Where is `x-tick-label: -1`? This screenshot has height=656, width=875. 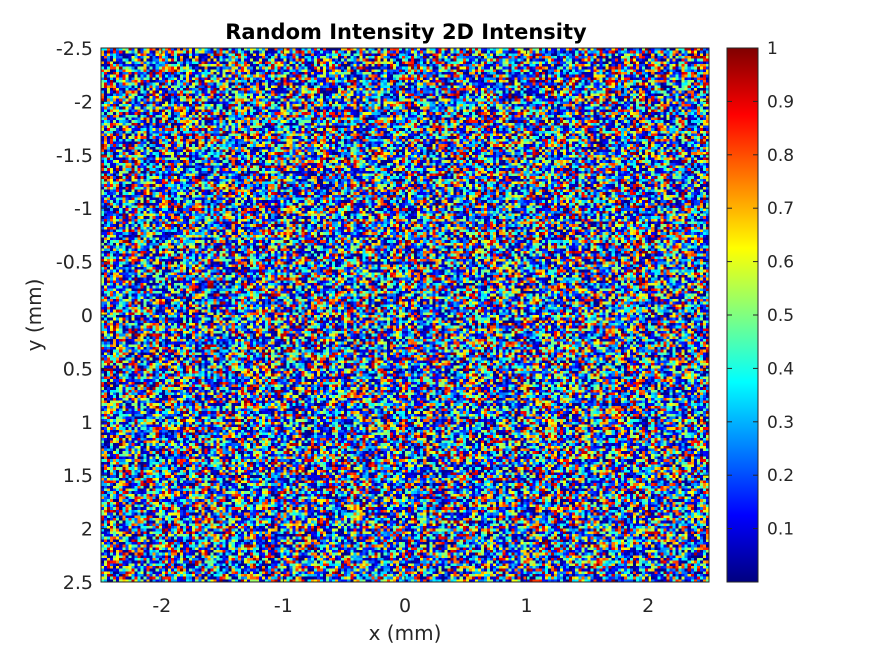
x-tick-label: -1 is located at coordinates (283, 606).